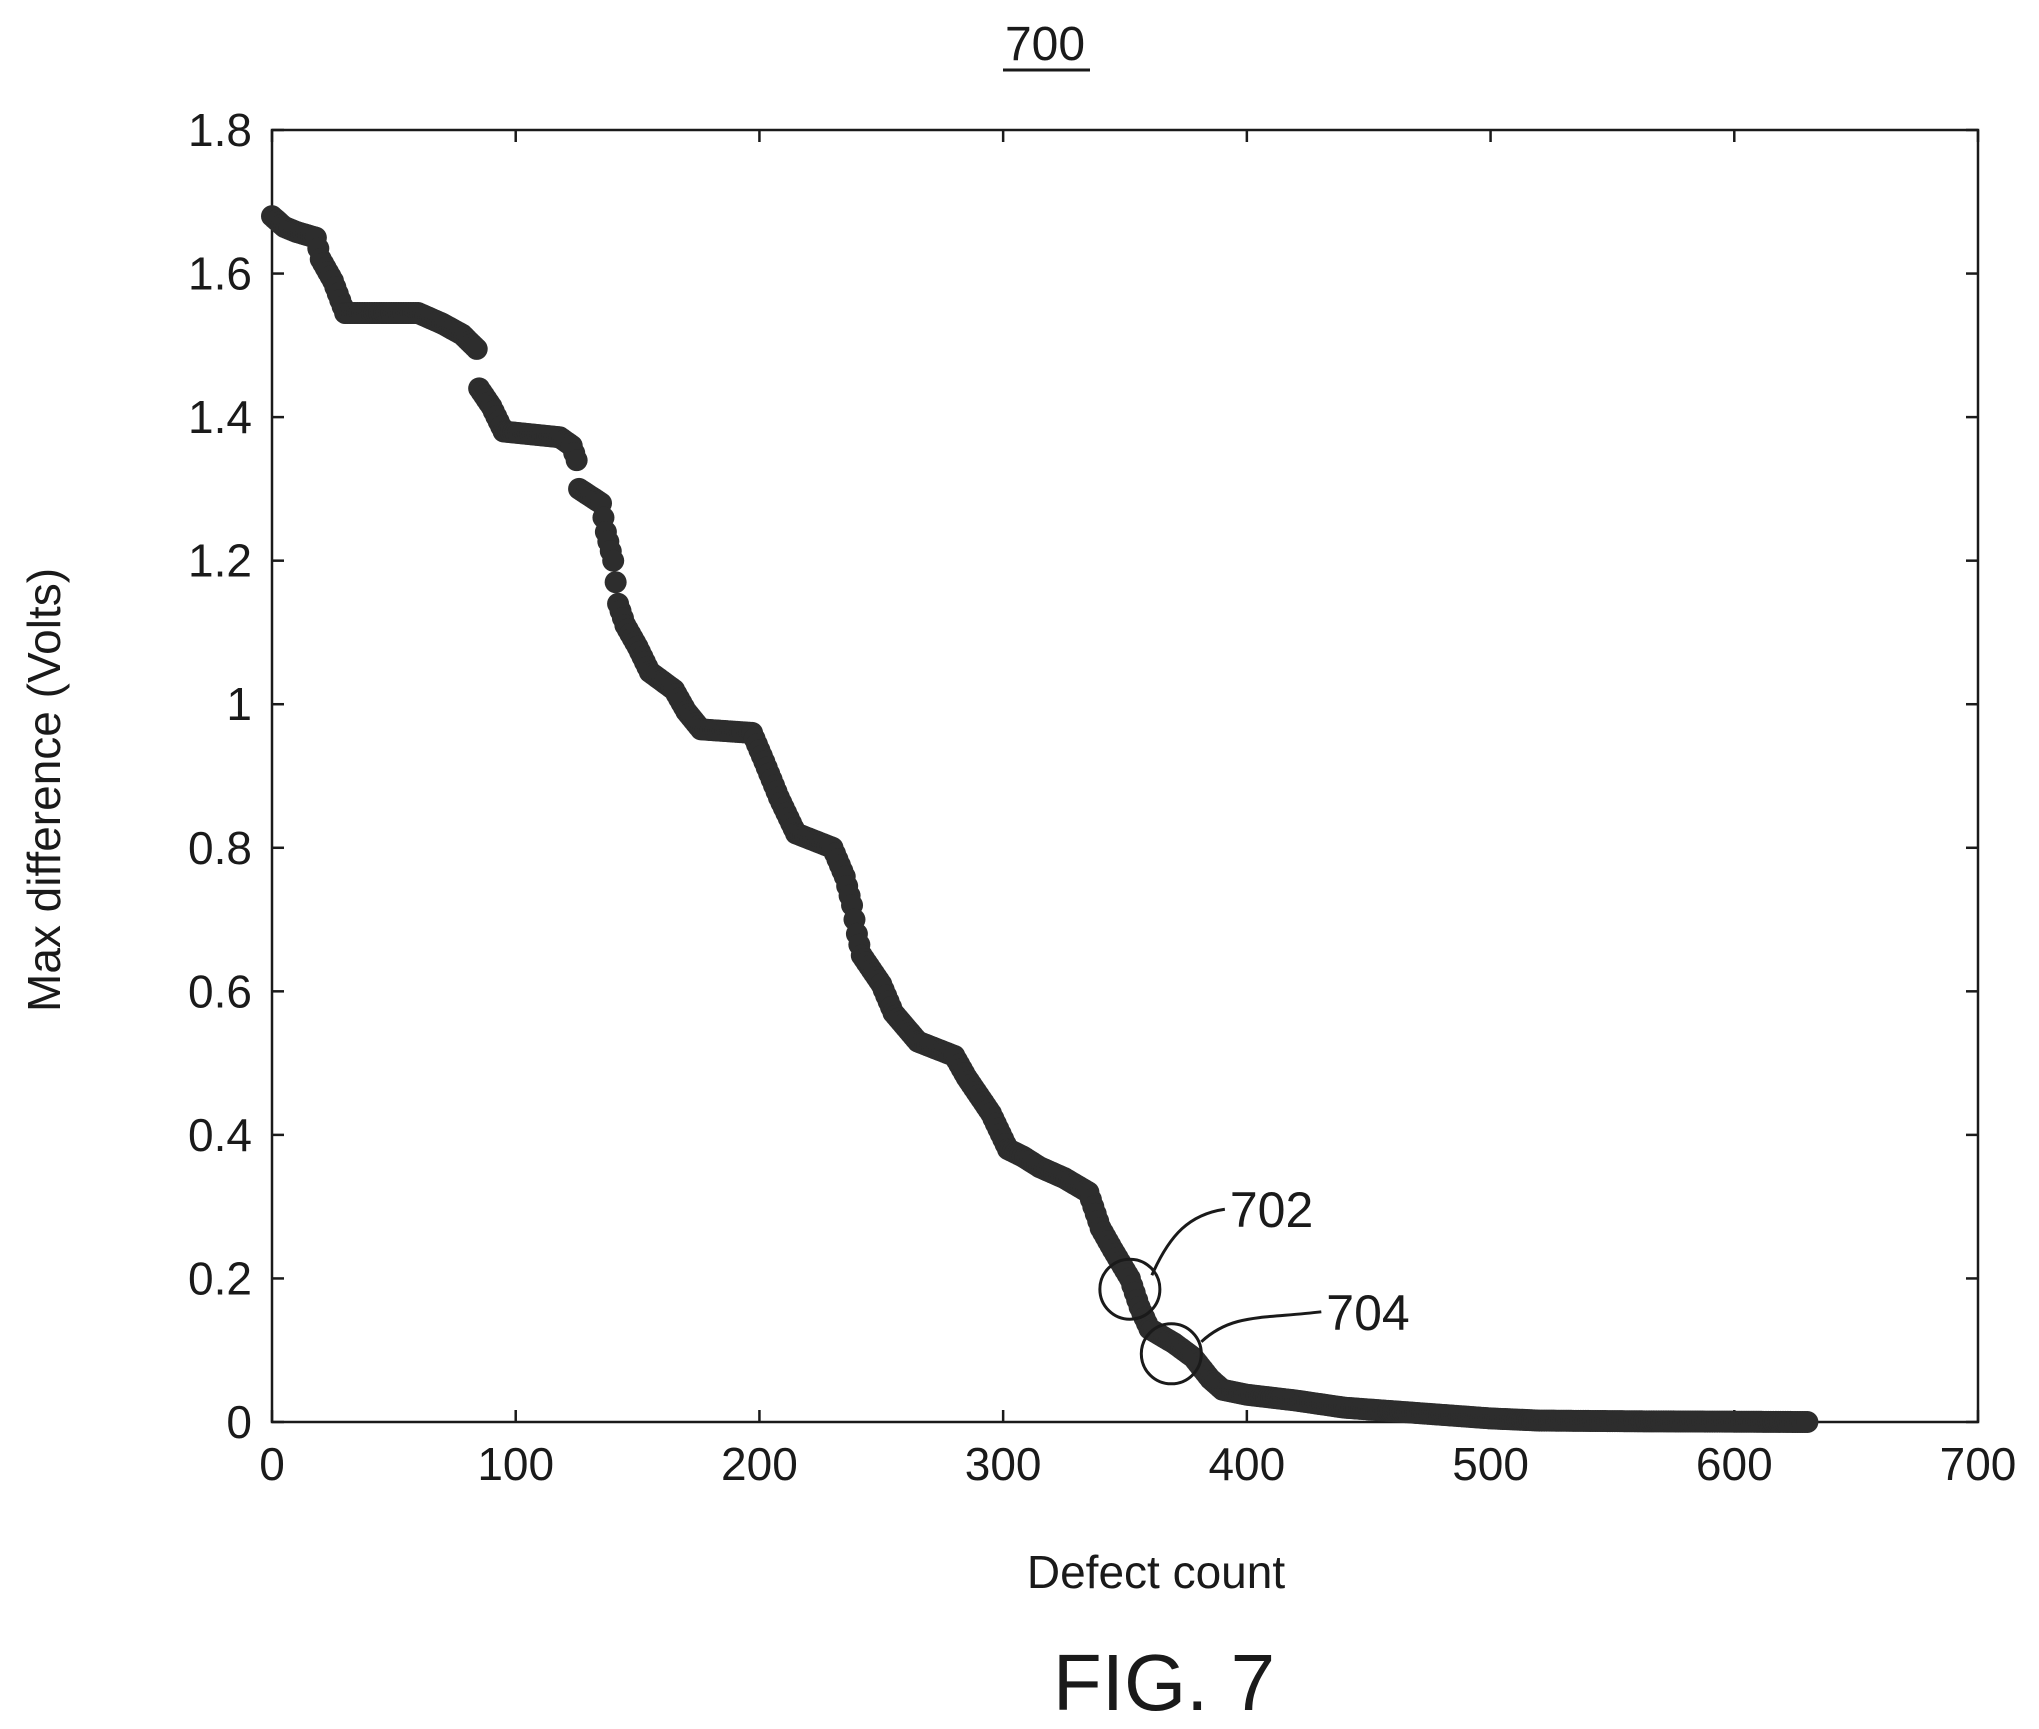 This screenshot has width=2039, height=1729. What do you see at coordinates (1978, 1464) in the screenshot?
I see `x-tick-label-700: 700` at bounding box center [1978, 1464].